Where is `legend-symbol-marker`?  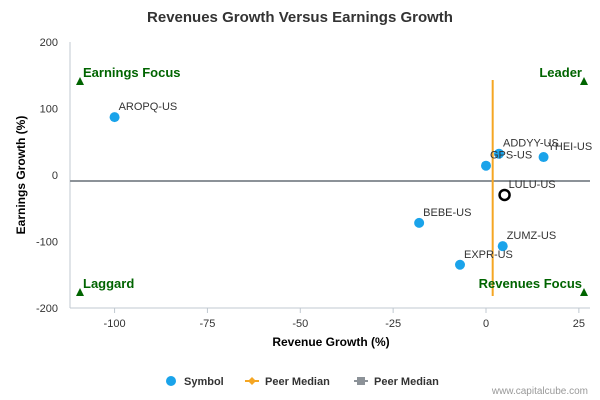
legend-symbol-marker is located at coordinates (171, 381).